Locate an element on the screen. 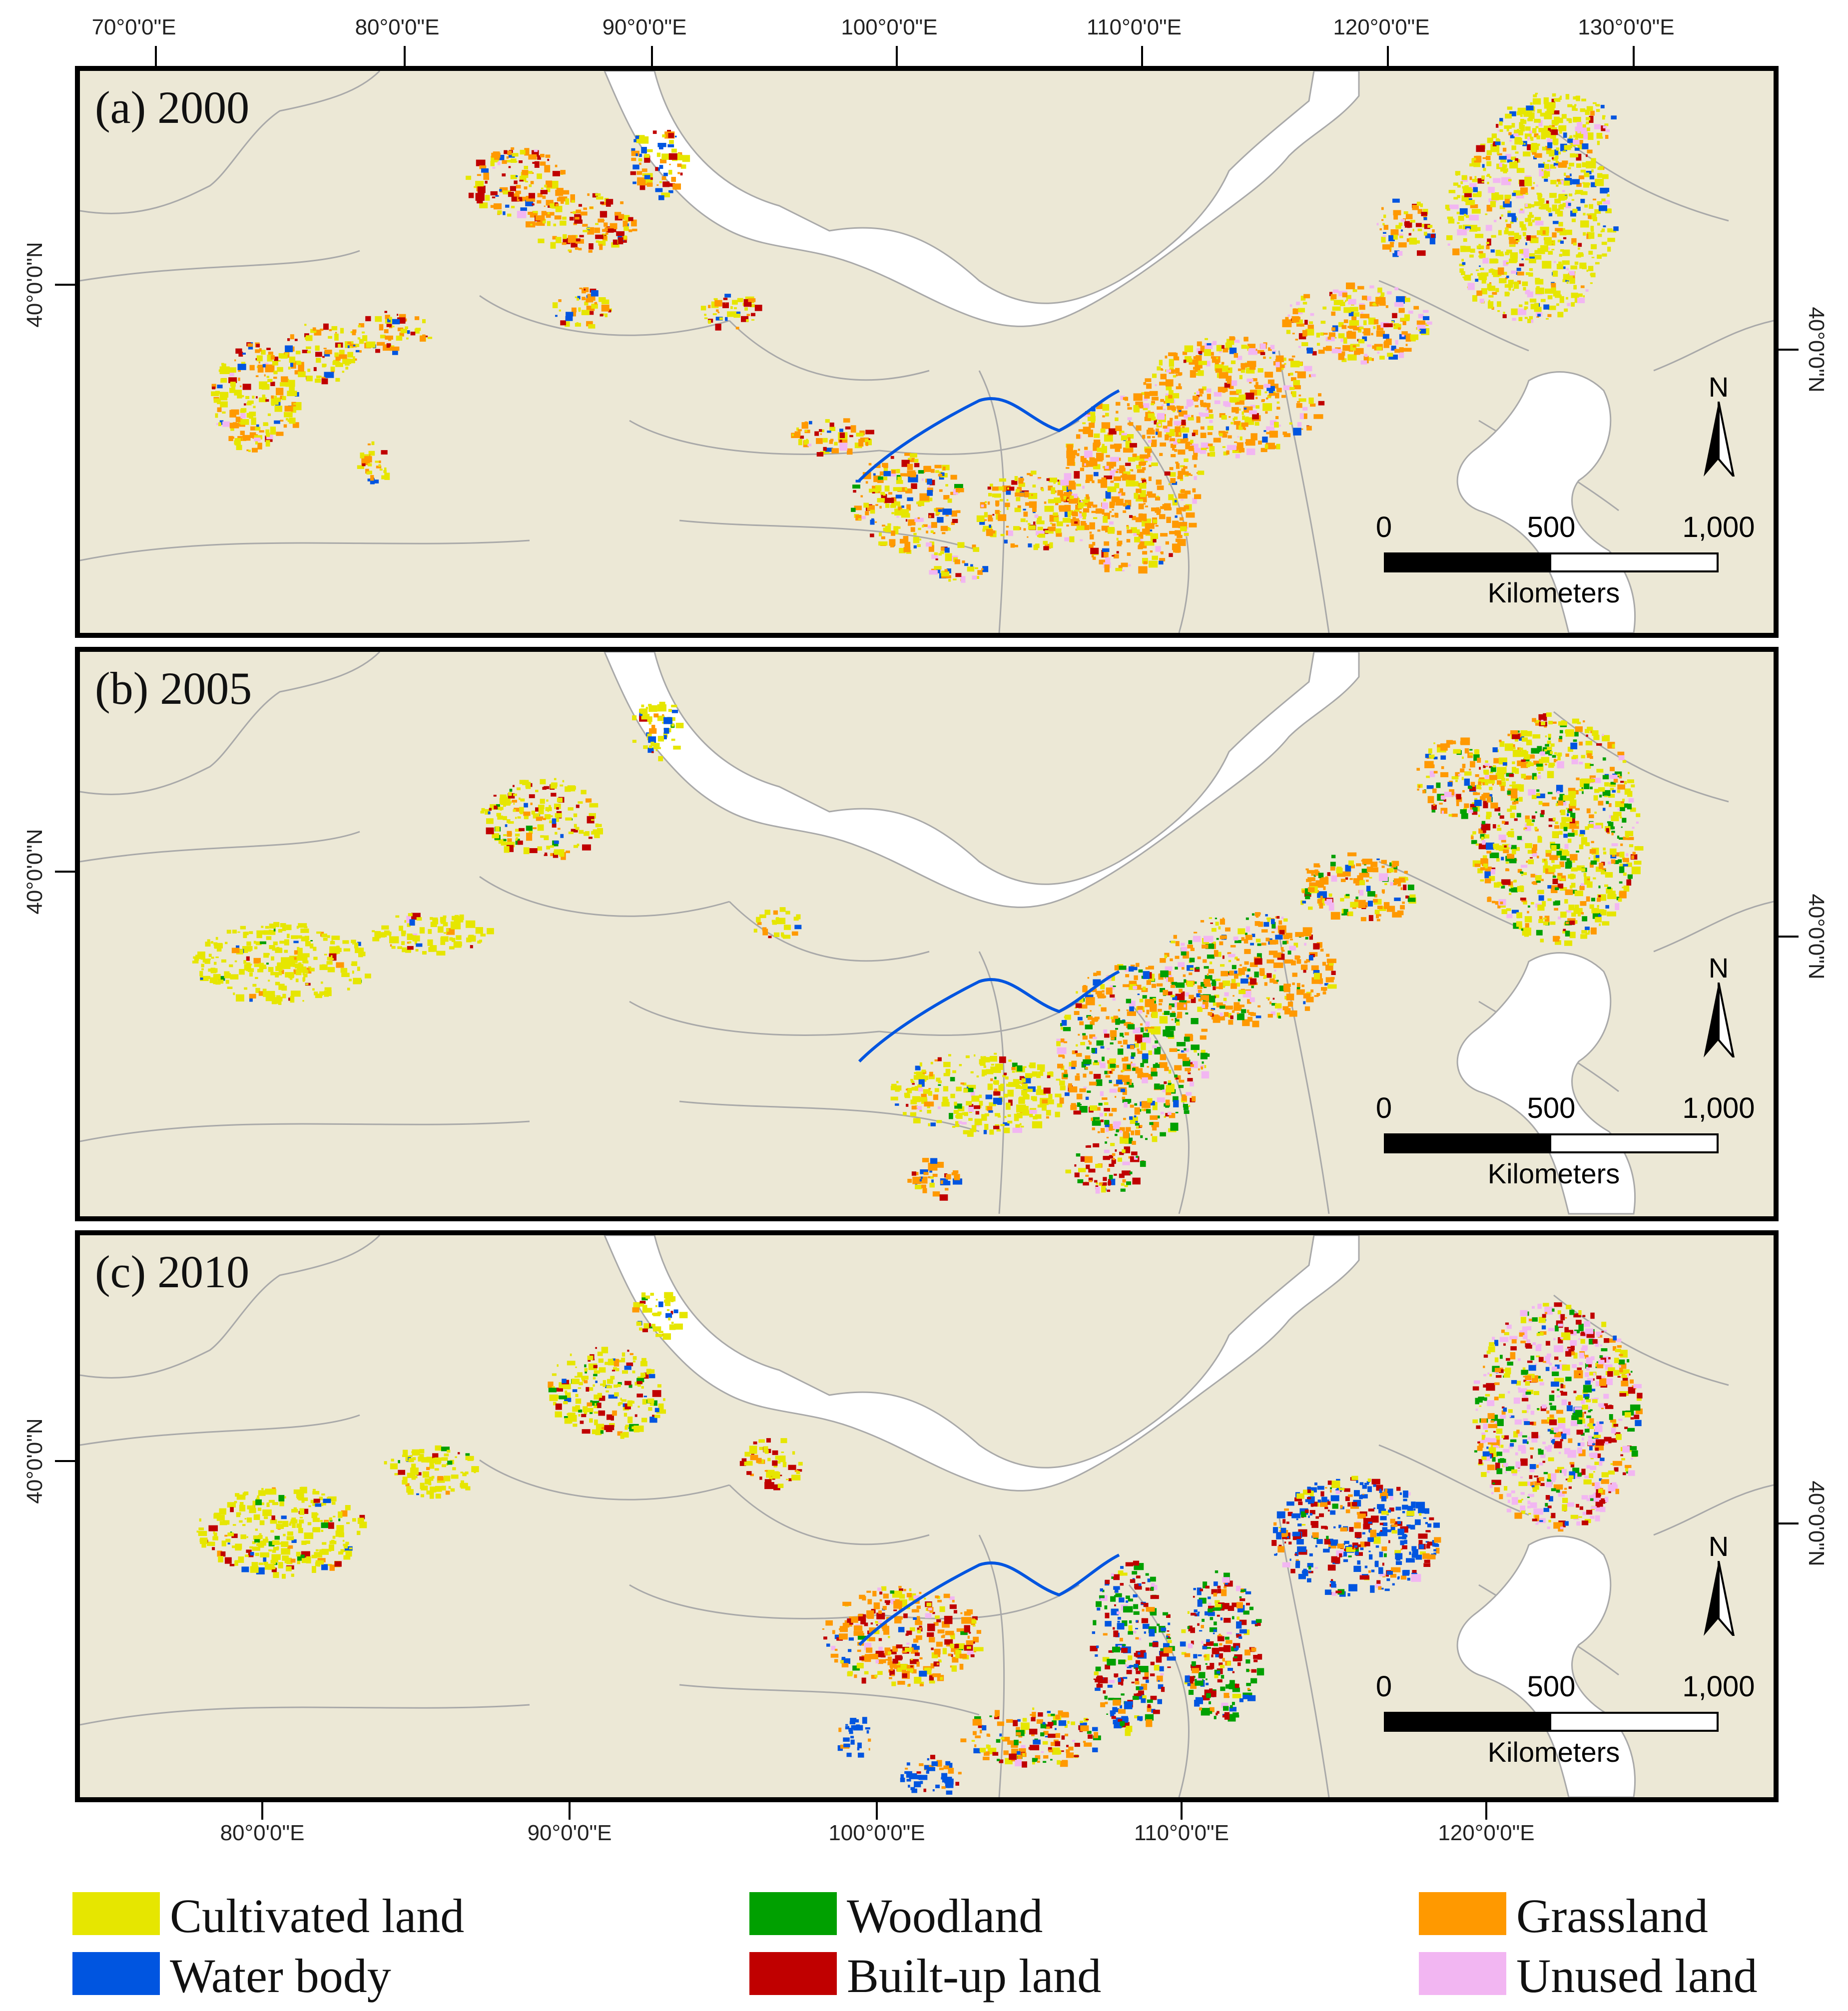  legend-label: Unused land is located at coordinates (1637, 1976).